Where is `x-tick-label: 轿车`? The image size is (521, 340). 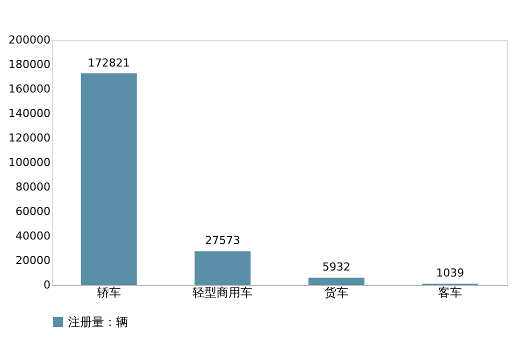
x-tick-label: 轿车 is located at coordinates (108, 293).